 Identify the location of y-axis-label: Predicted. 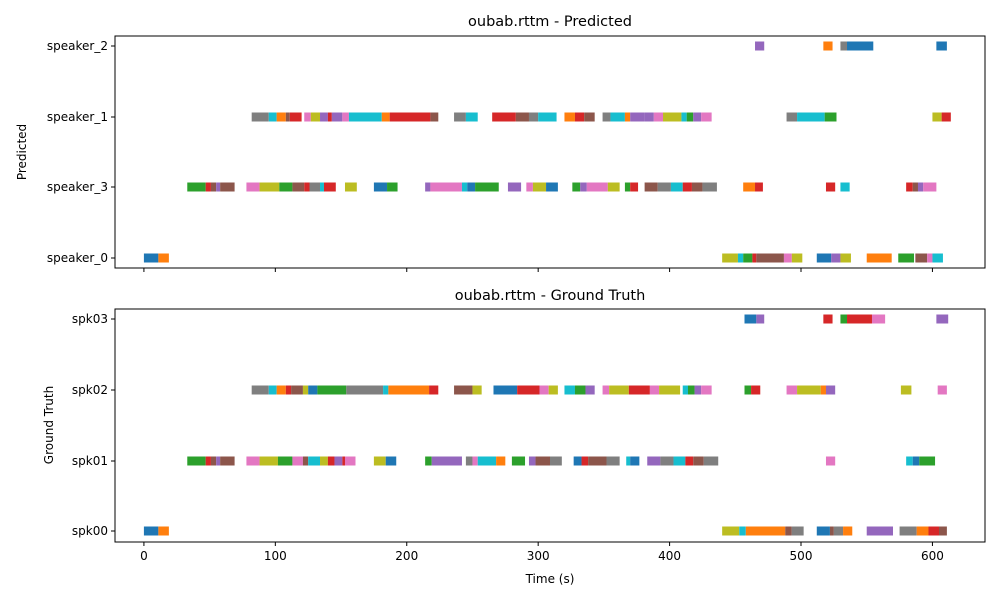
(22, 152).